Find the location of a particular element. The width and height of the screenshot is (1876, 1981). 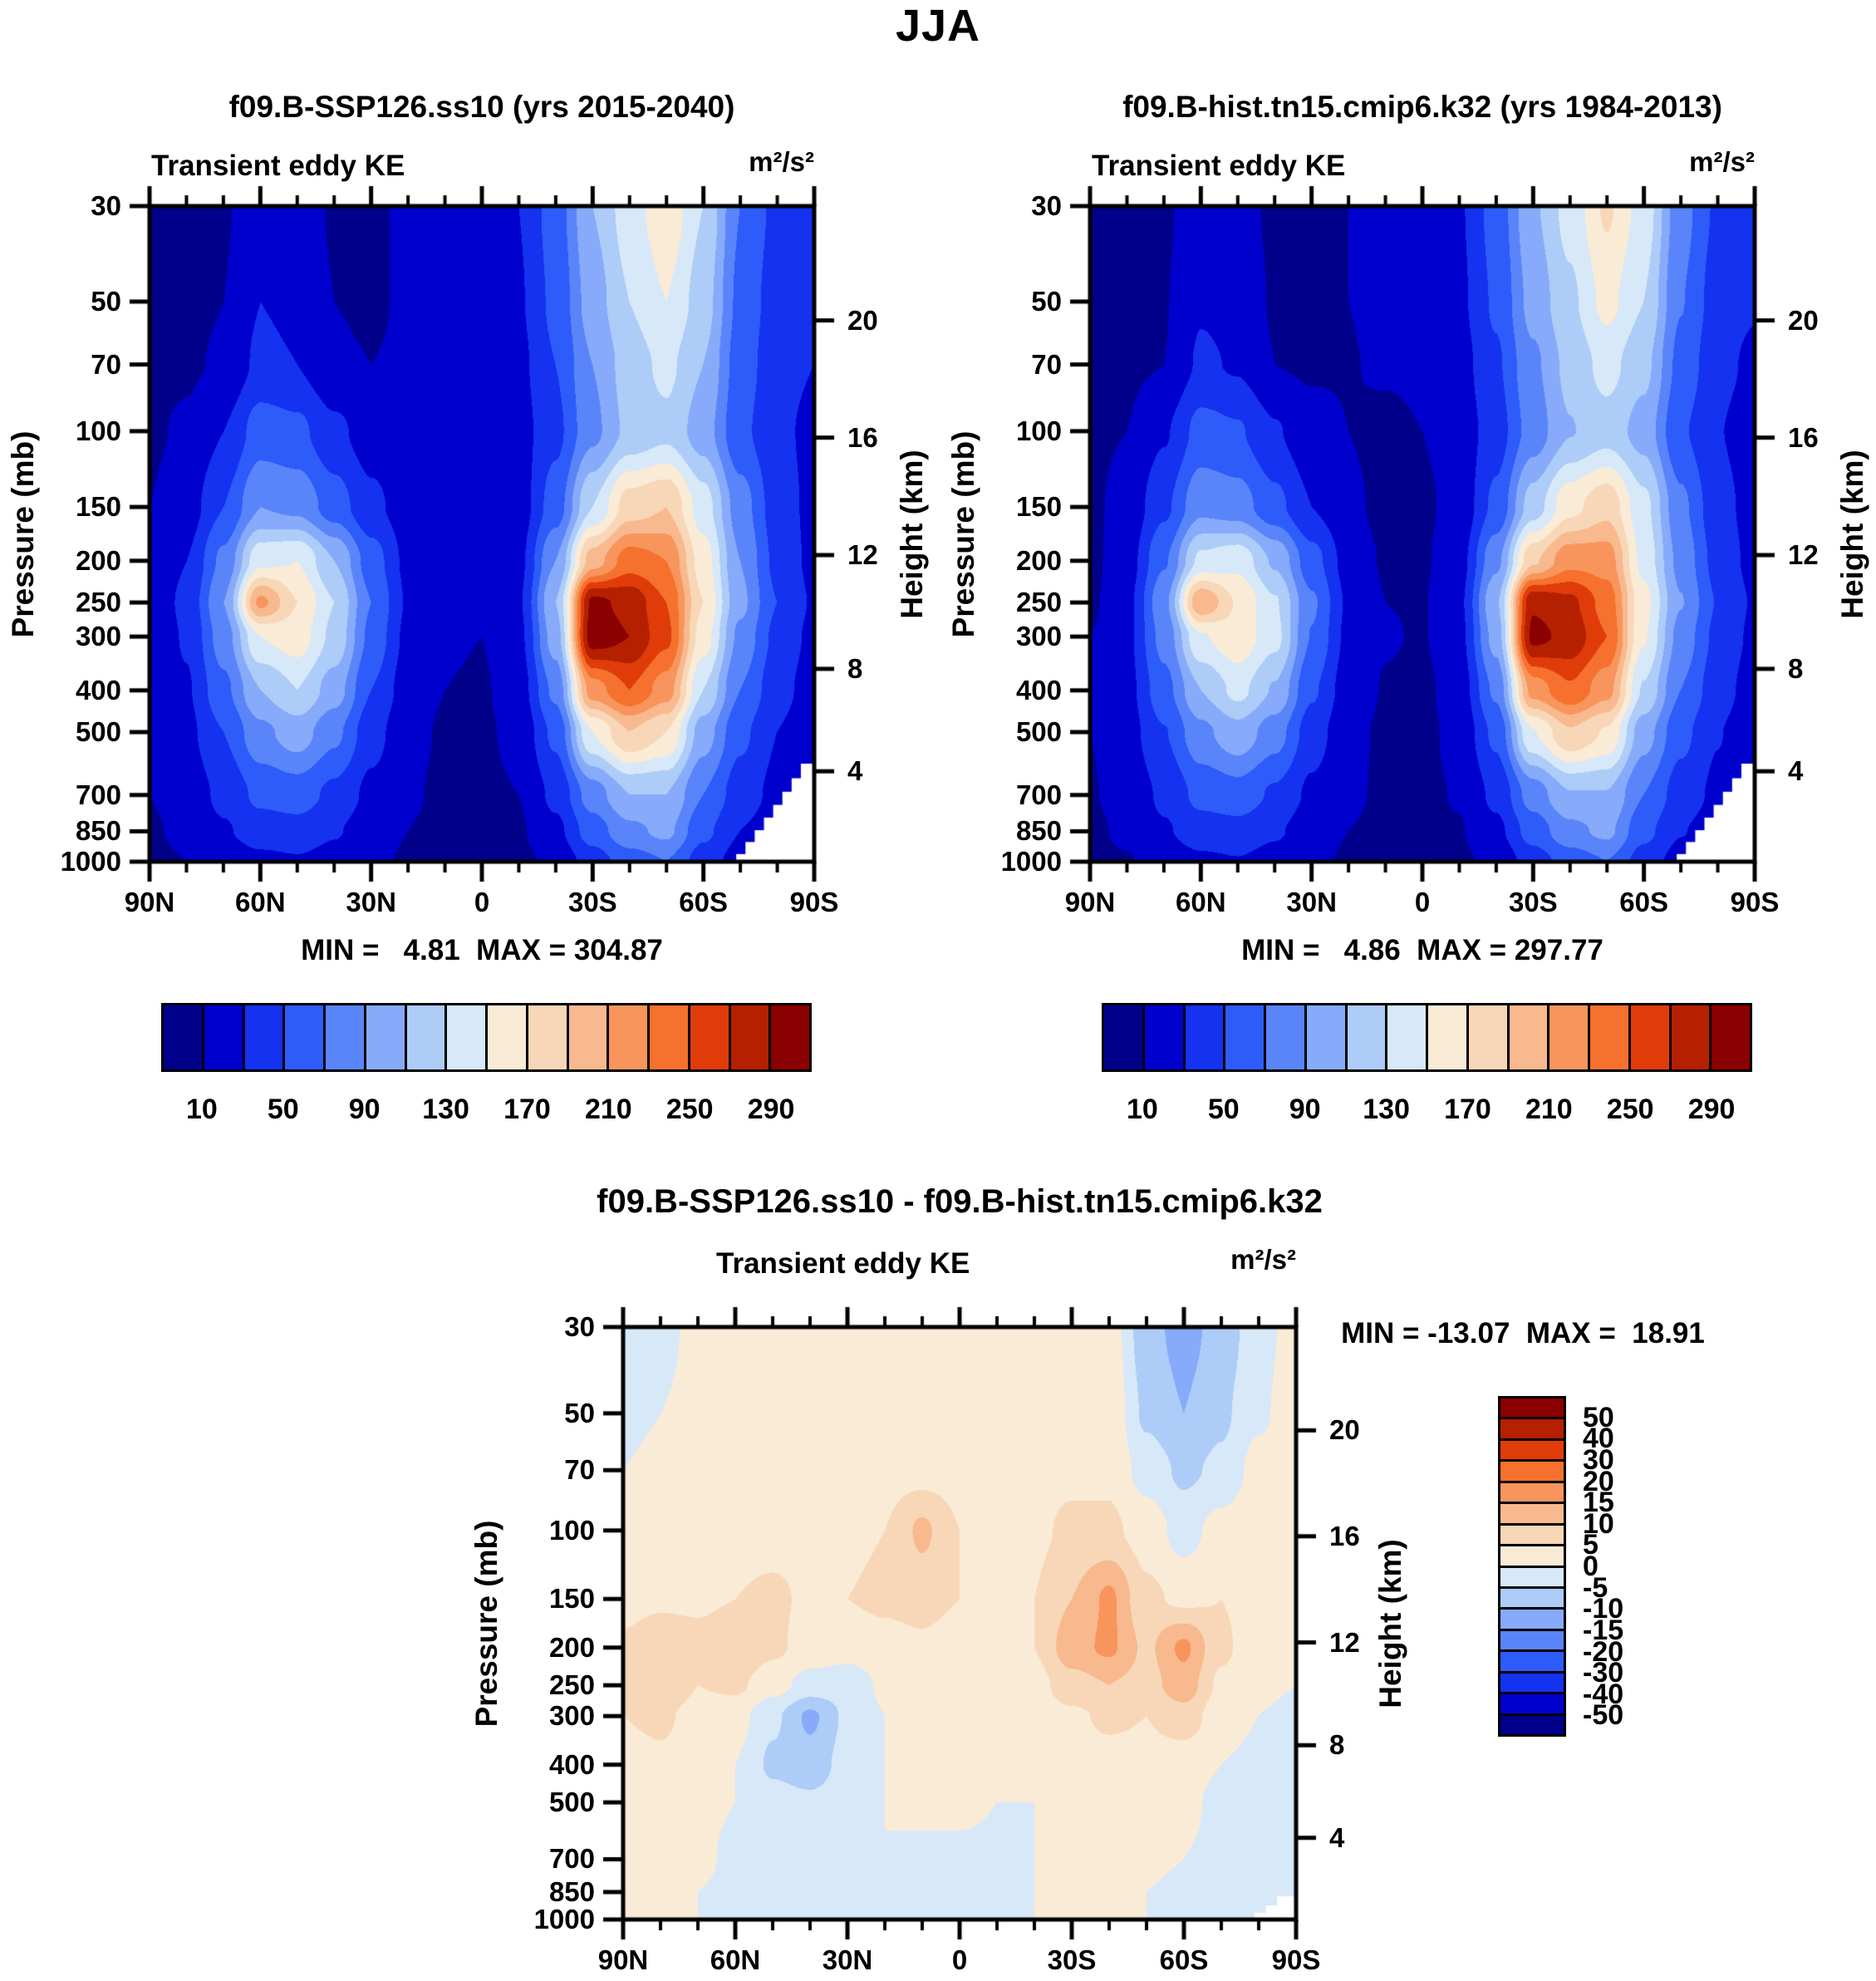

height-tick-label: 16 is located at coordinates (862, 437).